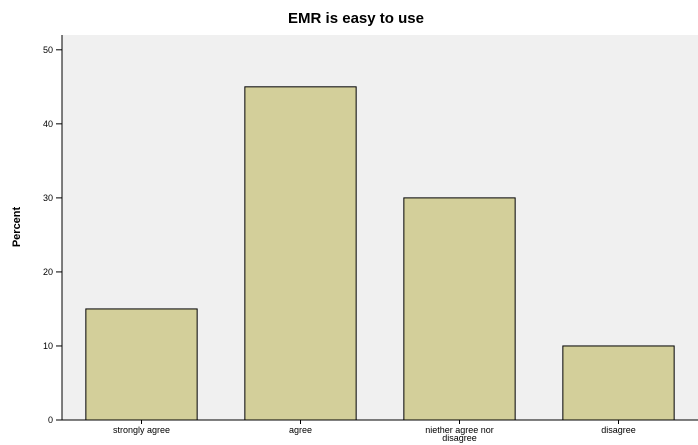 This screenshot has width=698, height=445. Describe the element at coordinates (459, 434) in the screenshot. I see `x-tick-label: niether agree nor disagree` at that location.